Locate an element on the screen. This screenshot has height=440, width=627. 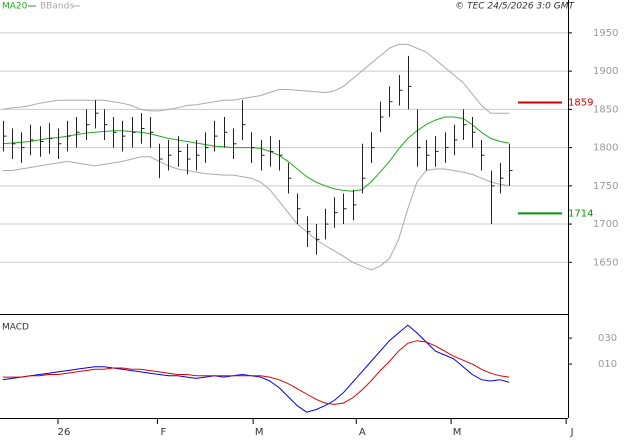
y-tick-label: 1850 is located at coordinates (605, 109).